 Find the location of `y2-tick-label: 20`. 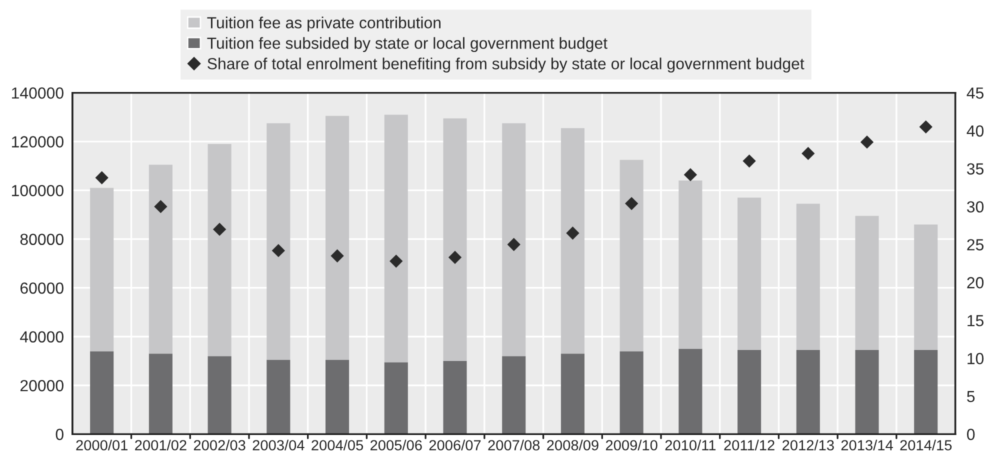

y2-tick-label: 20 is located at coordinates (975, 282).